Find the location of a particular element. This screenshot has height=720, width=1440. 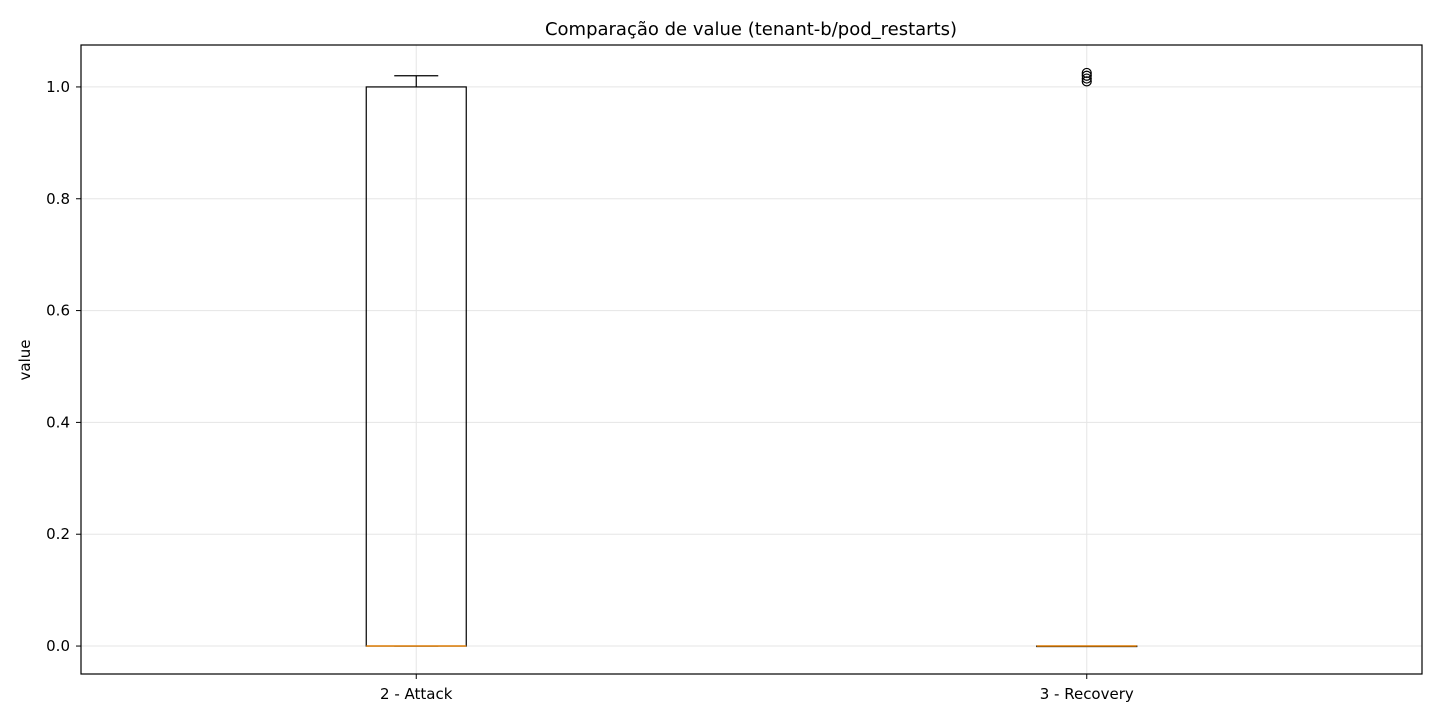

x-tick-label: 3 - Recovery is located at coordinates (1087, 694).